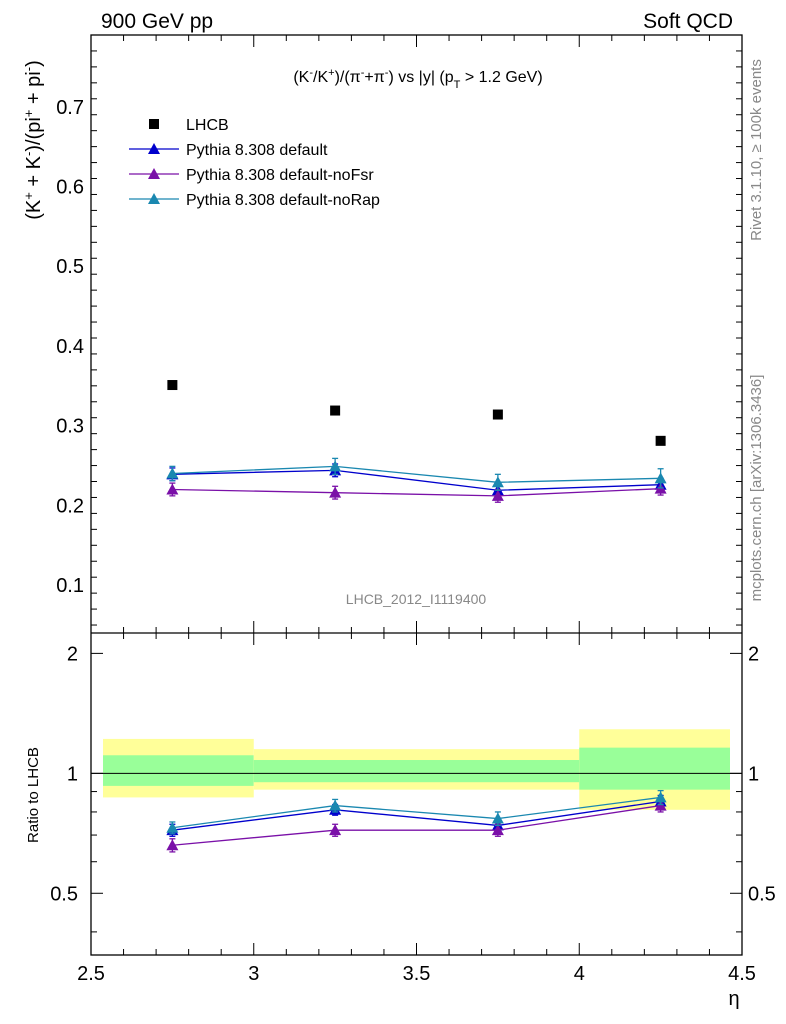  I want to click on top-y-tick-label-0: 0.1, so click(70, 586).